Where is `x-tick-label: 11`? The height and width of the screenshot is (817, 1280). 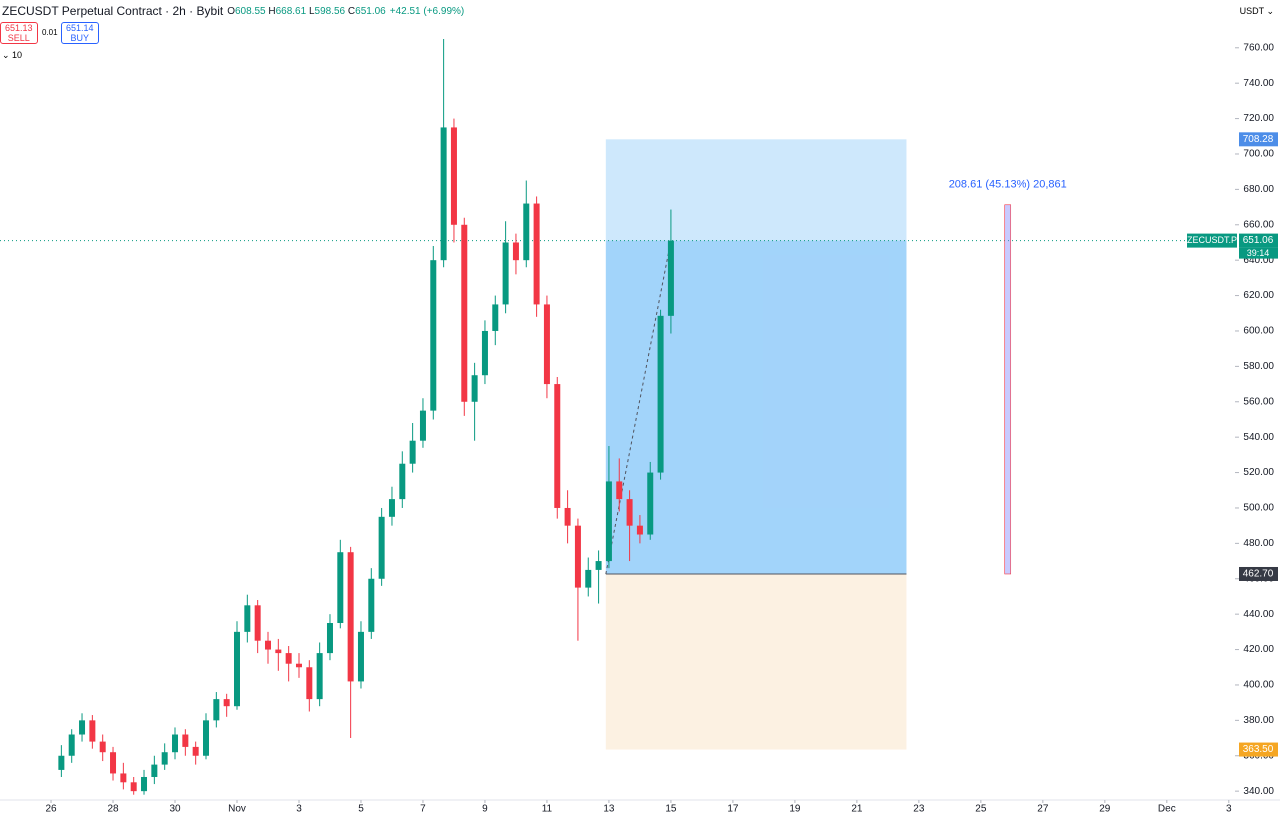
x-tick-label: 11 is located at coordinates (547, 809).